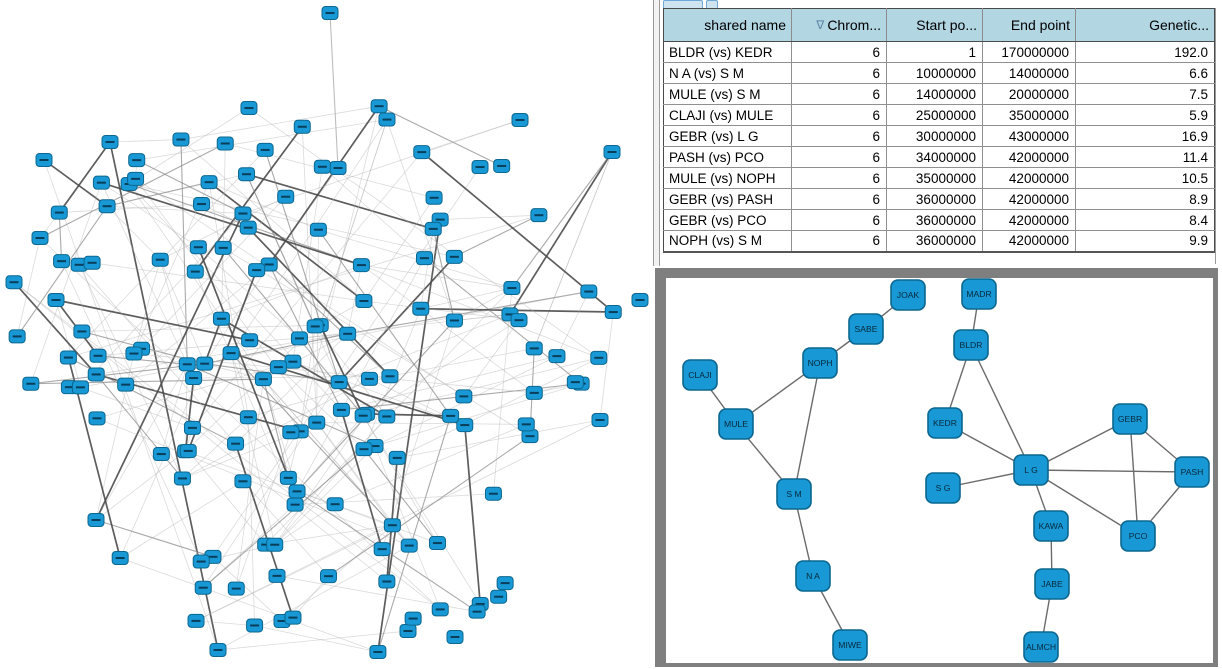  I want to click on table-row: GEBR (vs) L G 6 30000000 43000000 16.9, so click(939, 136).